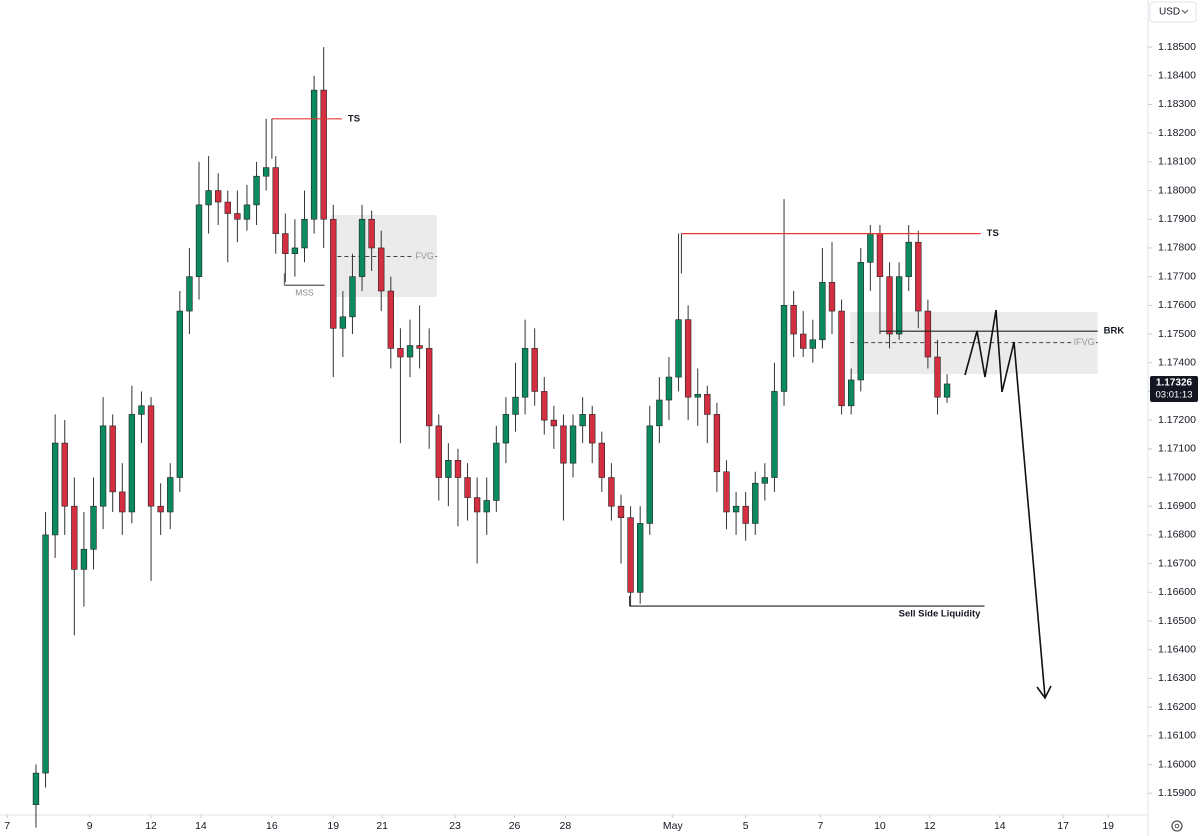 The height and width of the screenshot is (836, 1200). I want to click on y-tick-label: 1.16700, so click(1177, 563).